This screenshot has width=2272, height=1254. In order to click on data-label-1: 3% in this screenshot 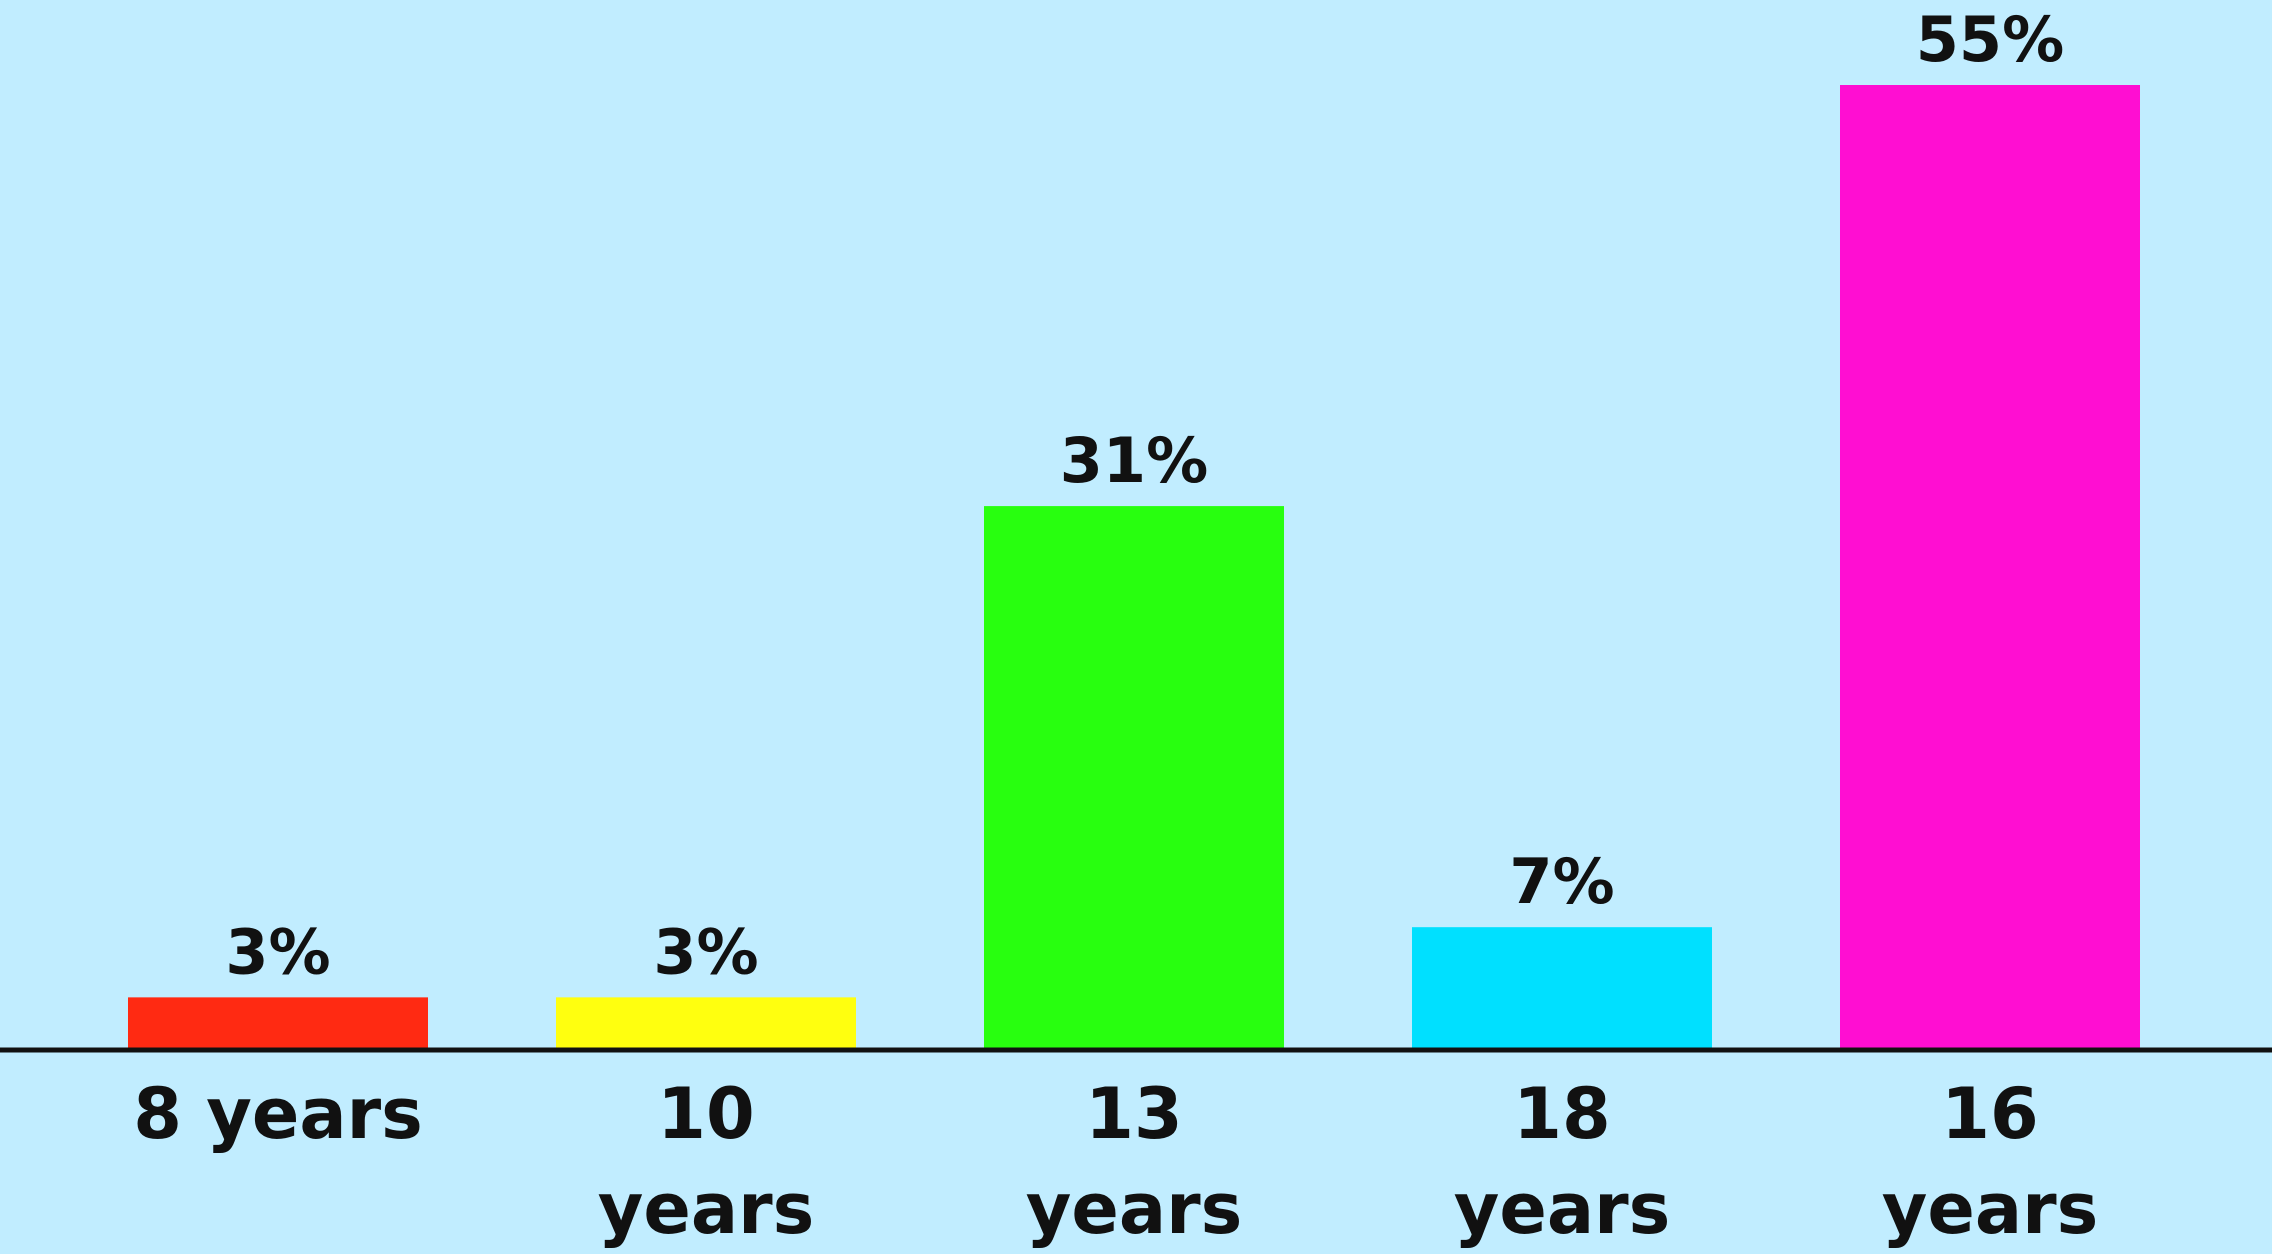, I will do `click(705, 951)`.